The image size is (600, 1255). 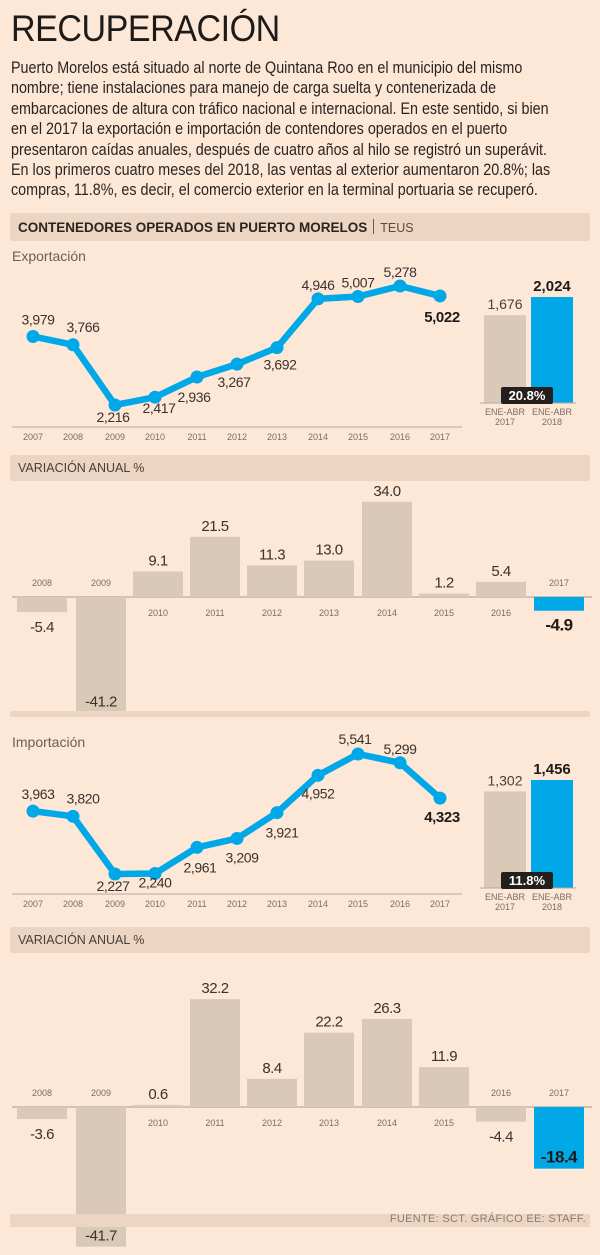 What do you see at coordinates (194, 397) in the screenshot?
I see `data-label-2011: 2,936` at bounding box center [194, 397].